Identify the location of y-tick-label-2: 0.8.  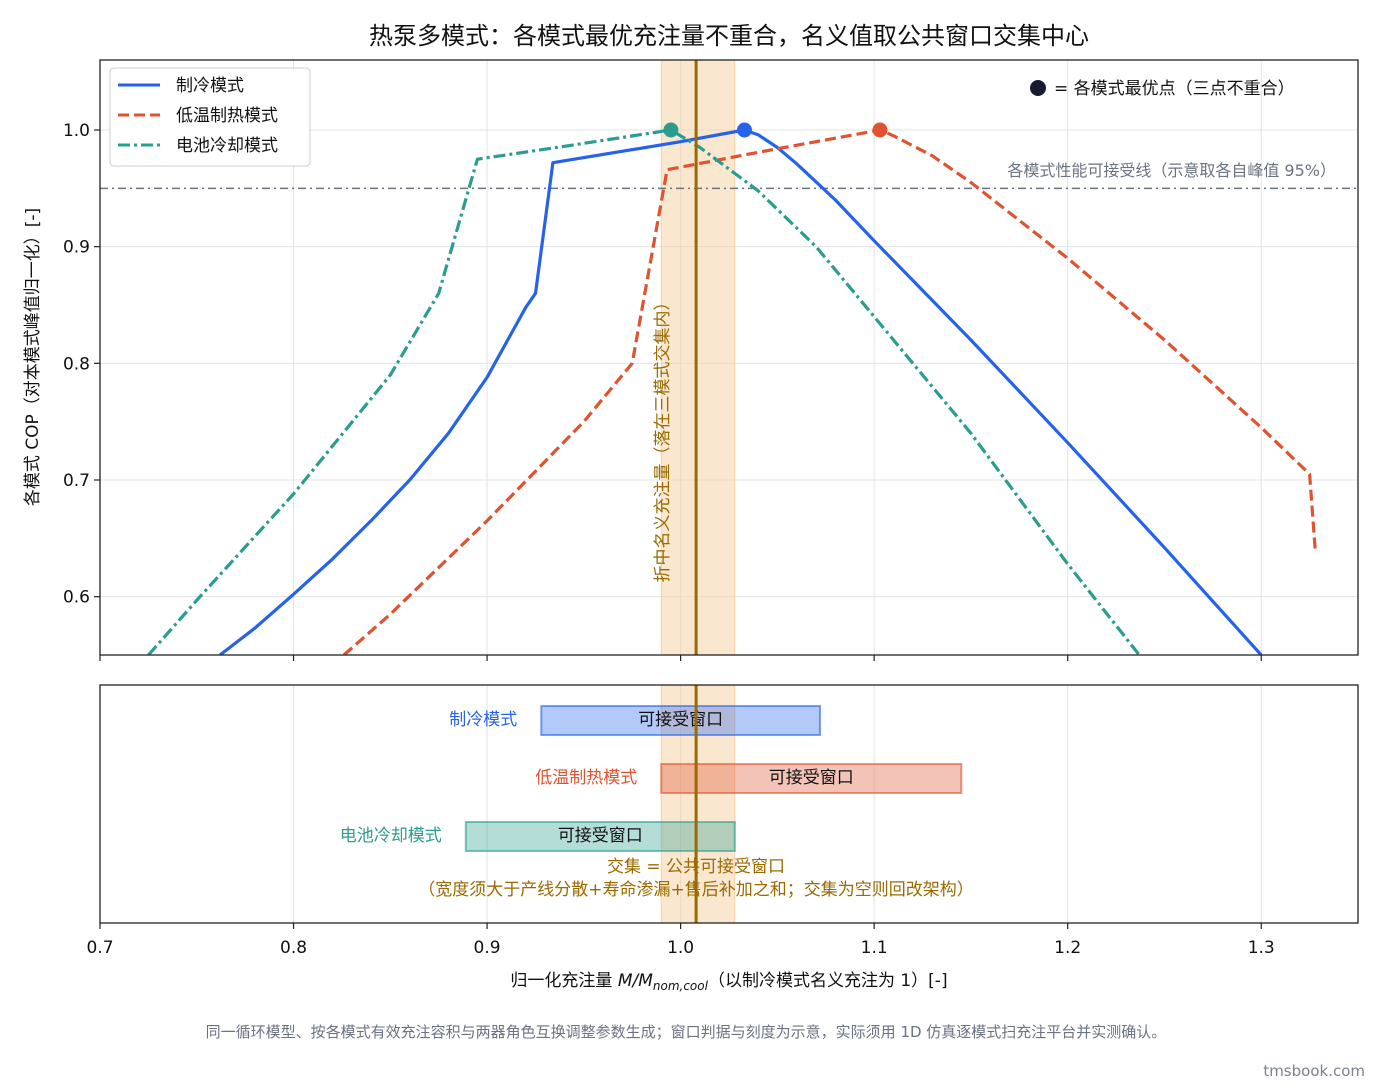
(76, 364).